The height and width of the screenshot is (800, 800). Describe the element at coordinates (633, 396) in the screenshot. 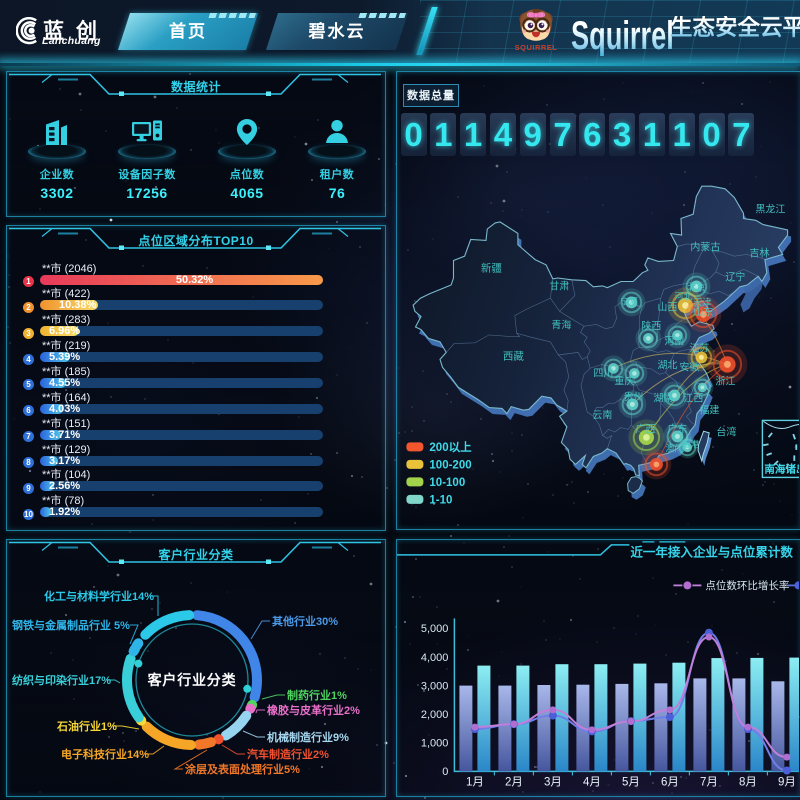

I see `svg-text: 贵州` at that location.